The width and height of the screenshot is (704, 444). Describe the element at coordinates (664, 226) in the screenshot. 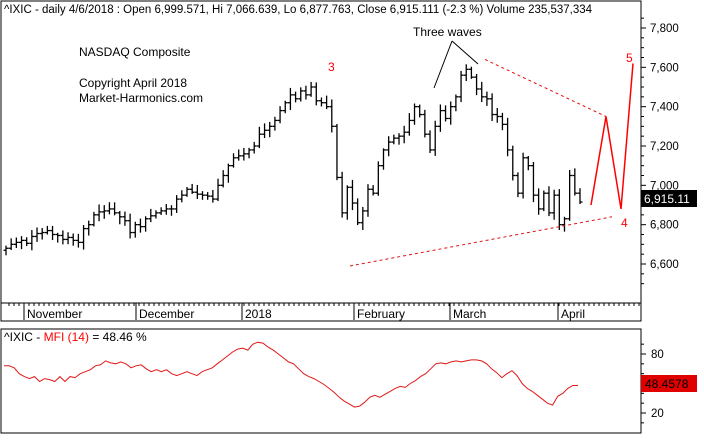

I see `price-y-label: 6,800` at that location.